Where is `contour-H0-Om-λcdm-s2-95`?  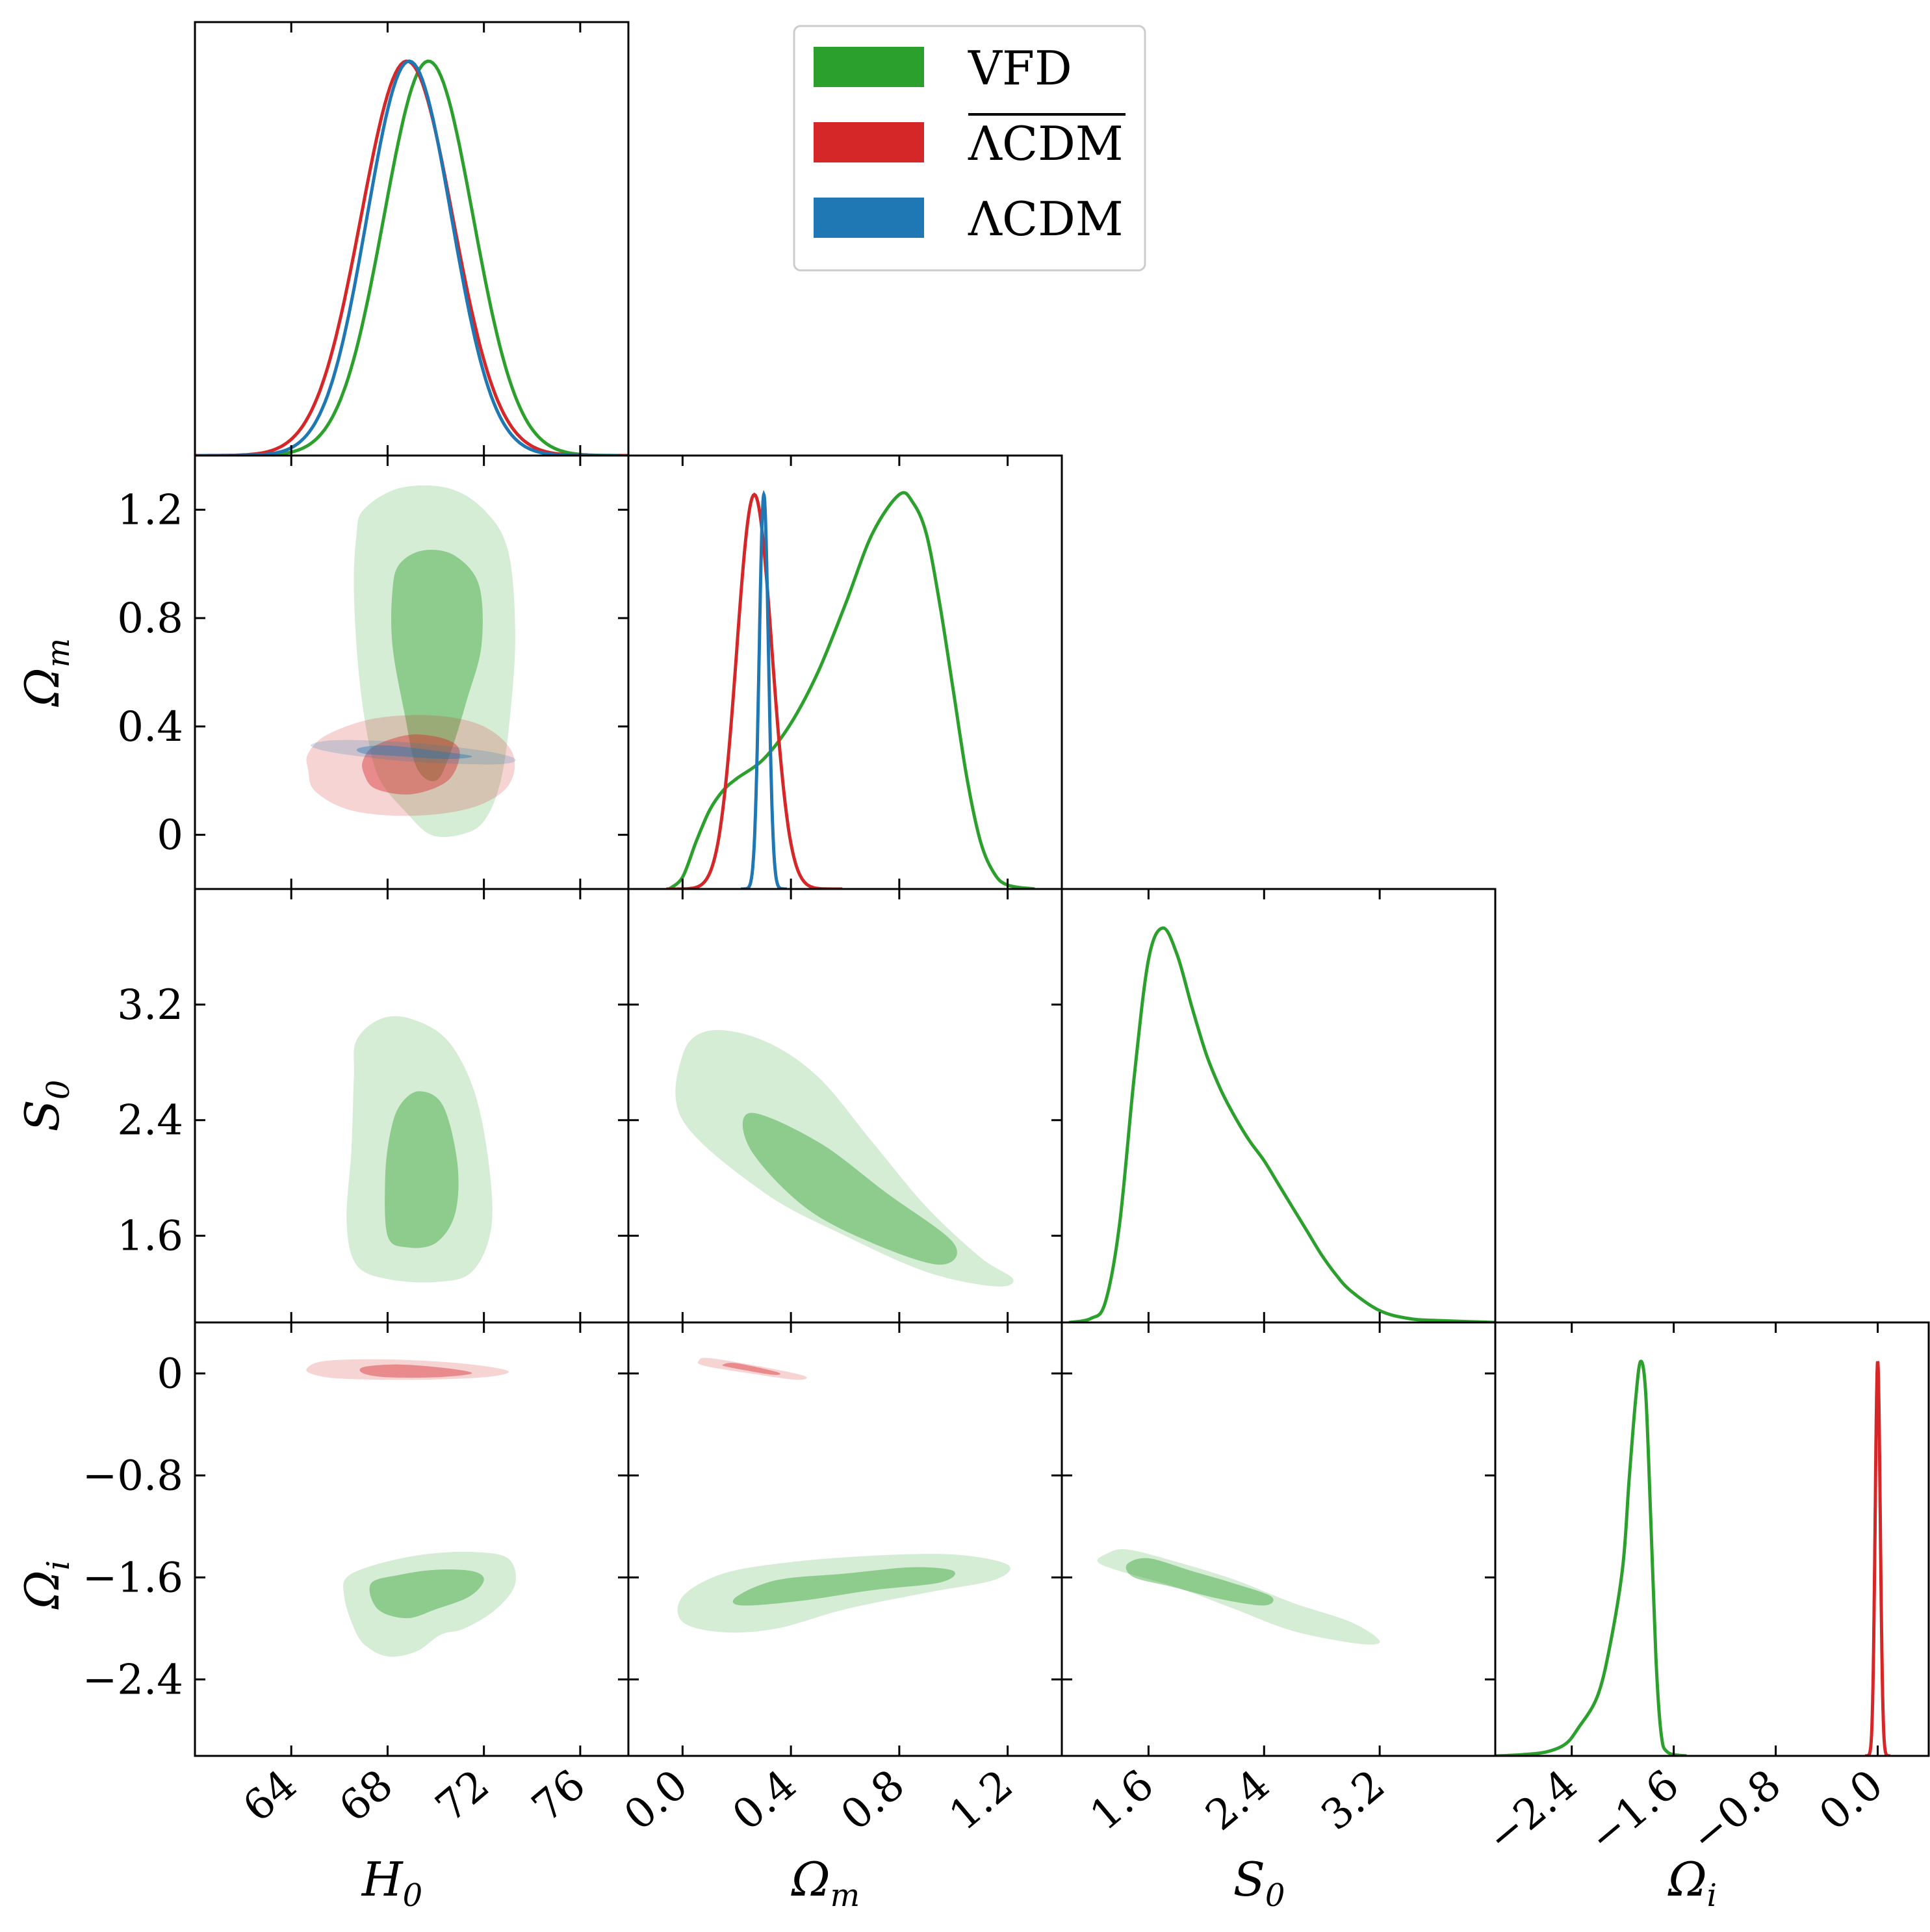
contour-H0-Om-λcdm-s2-95 is located at coordinates (413, 753).